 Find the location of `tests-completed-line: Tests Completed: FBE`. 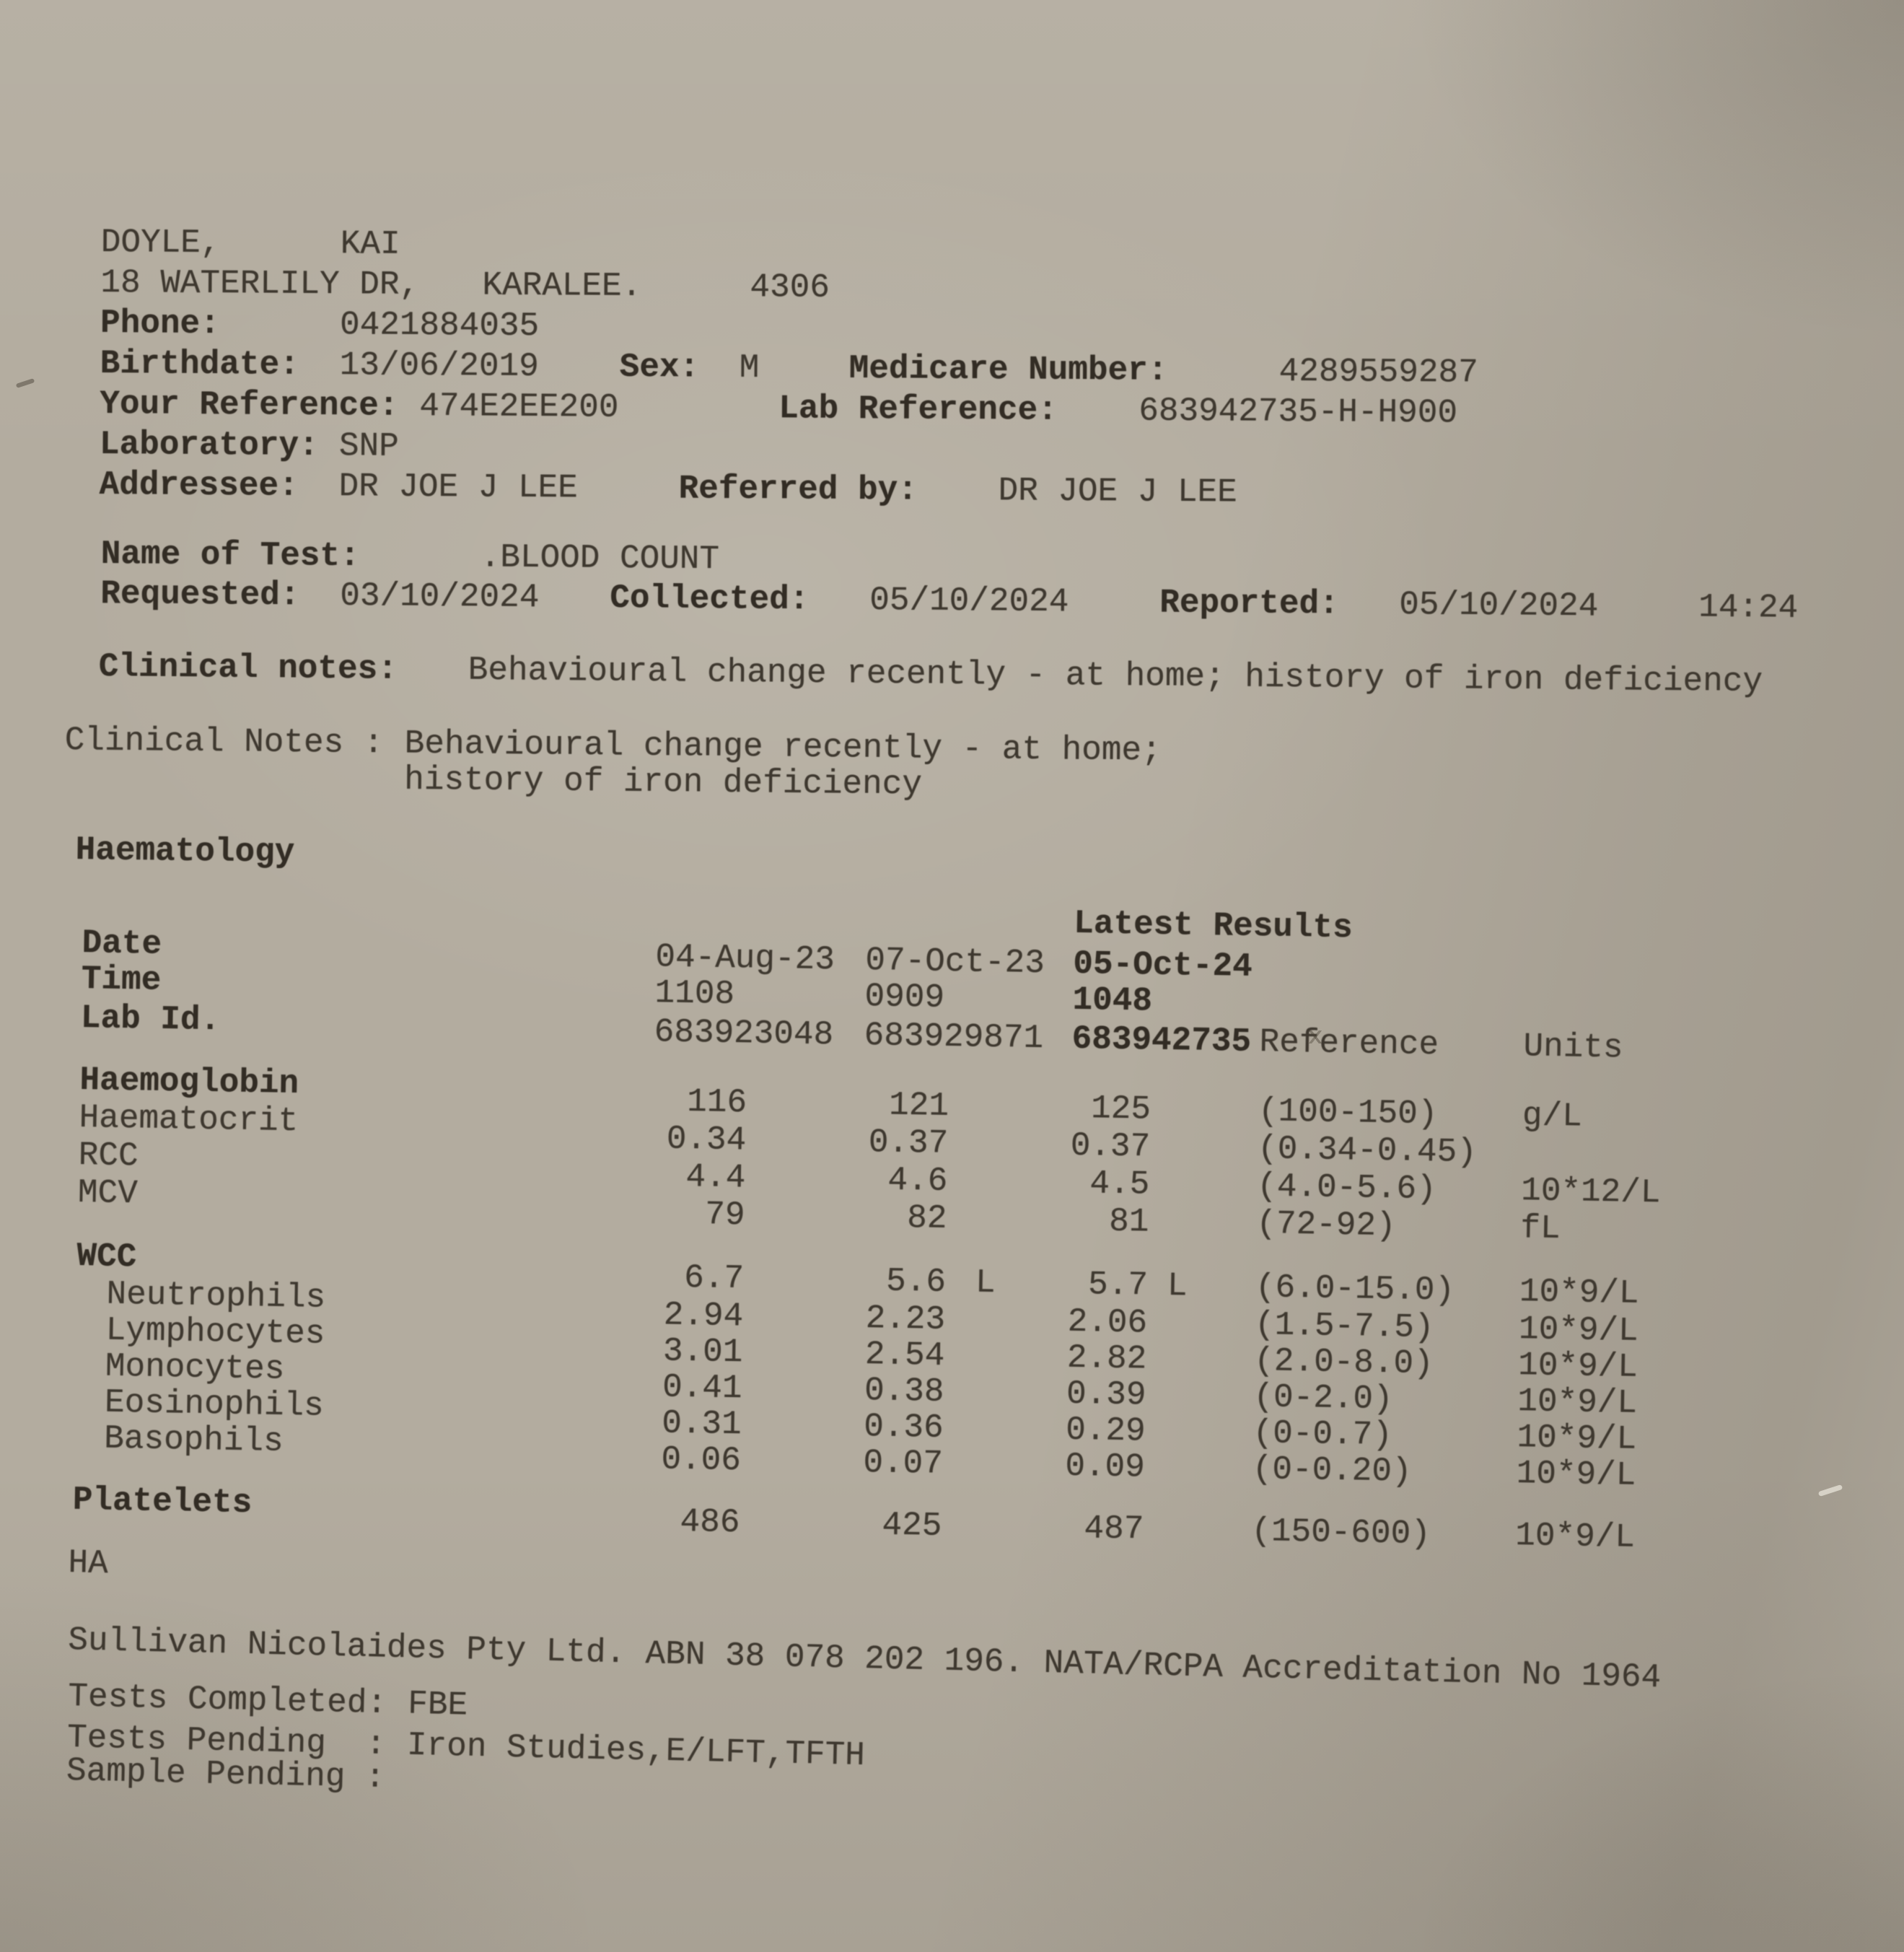

tests-completed-line: Tests Completed: FBE is located at coordinates (268, 1701).